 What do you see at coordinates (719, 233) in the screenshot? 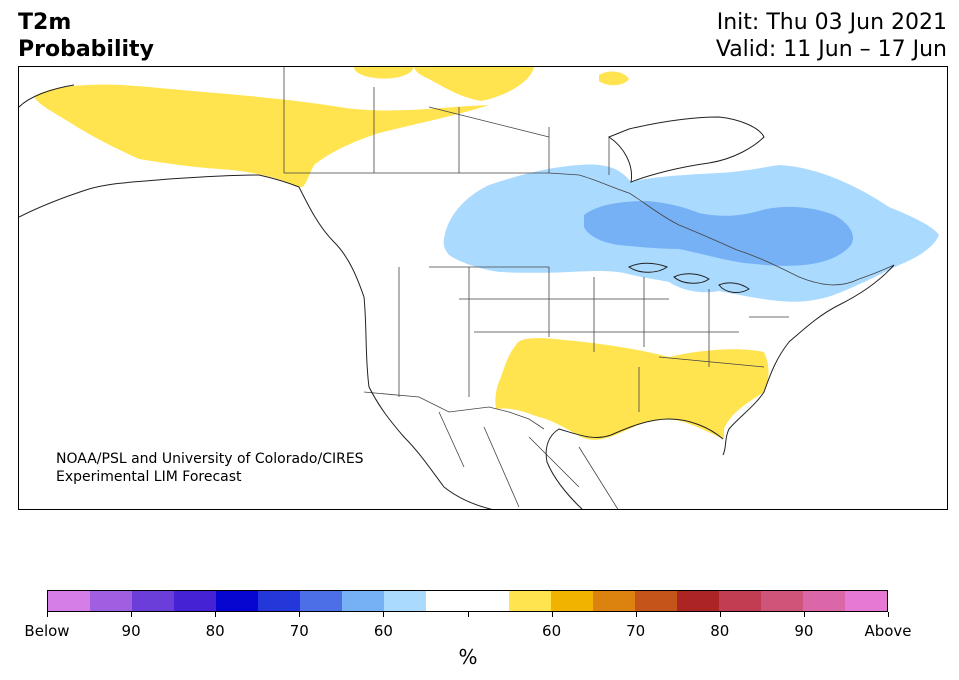
I see `region-below-inner` at bounding box center [719, 233].